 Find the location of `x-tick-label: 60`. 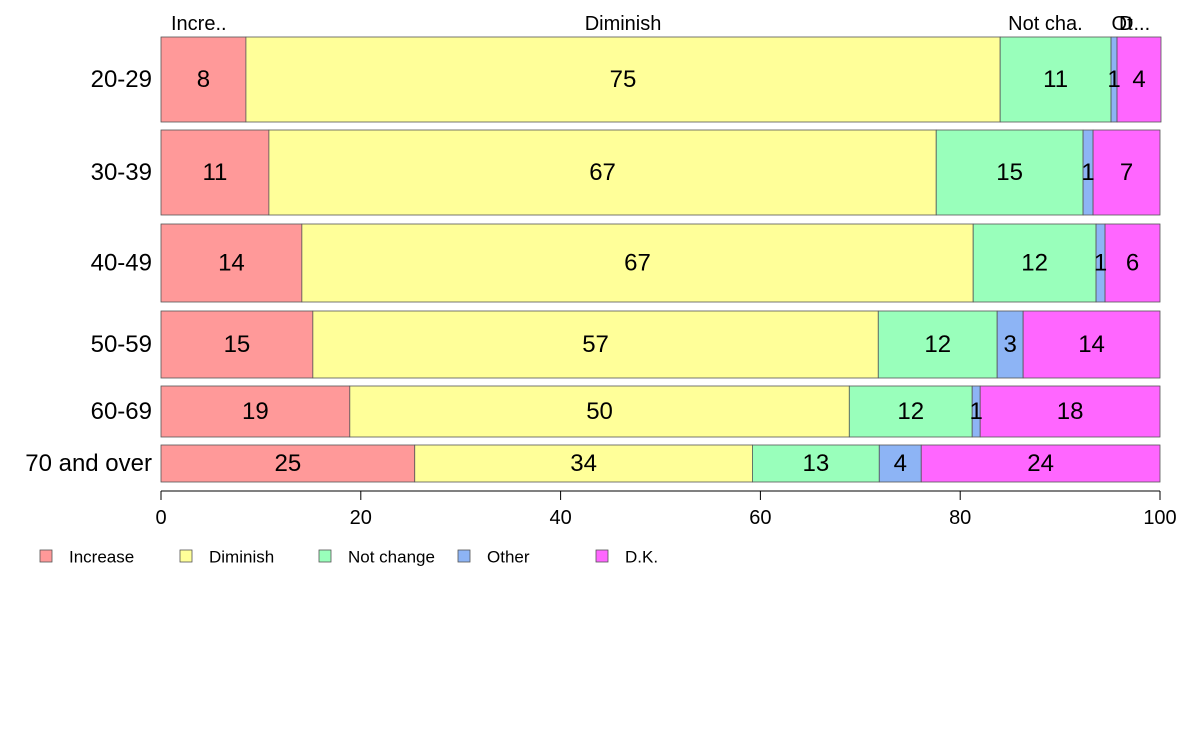

x-tick-label: 60 is located at coordinates (760, 518).